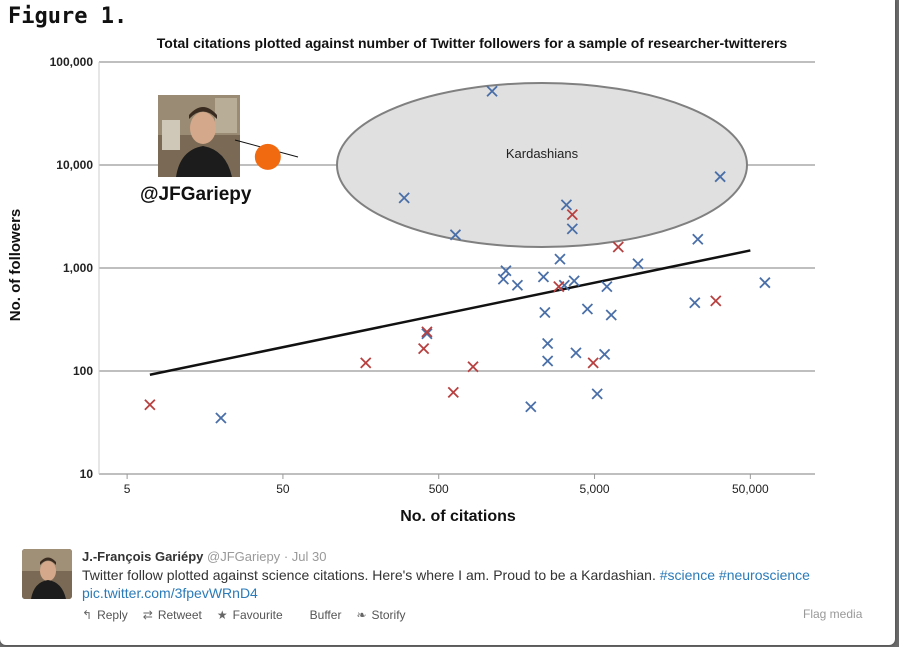 The height and width of the screenshot is (647, 899). I want to click on y-axis-label: No. of followers, so click(15, 265).